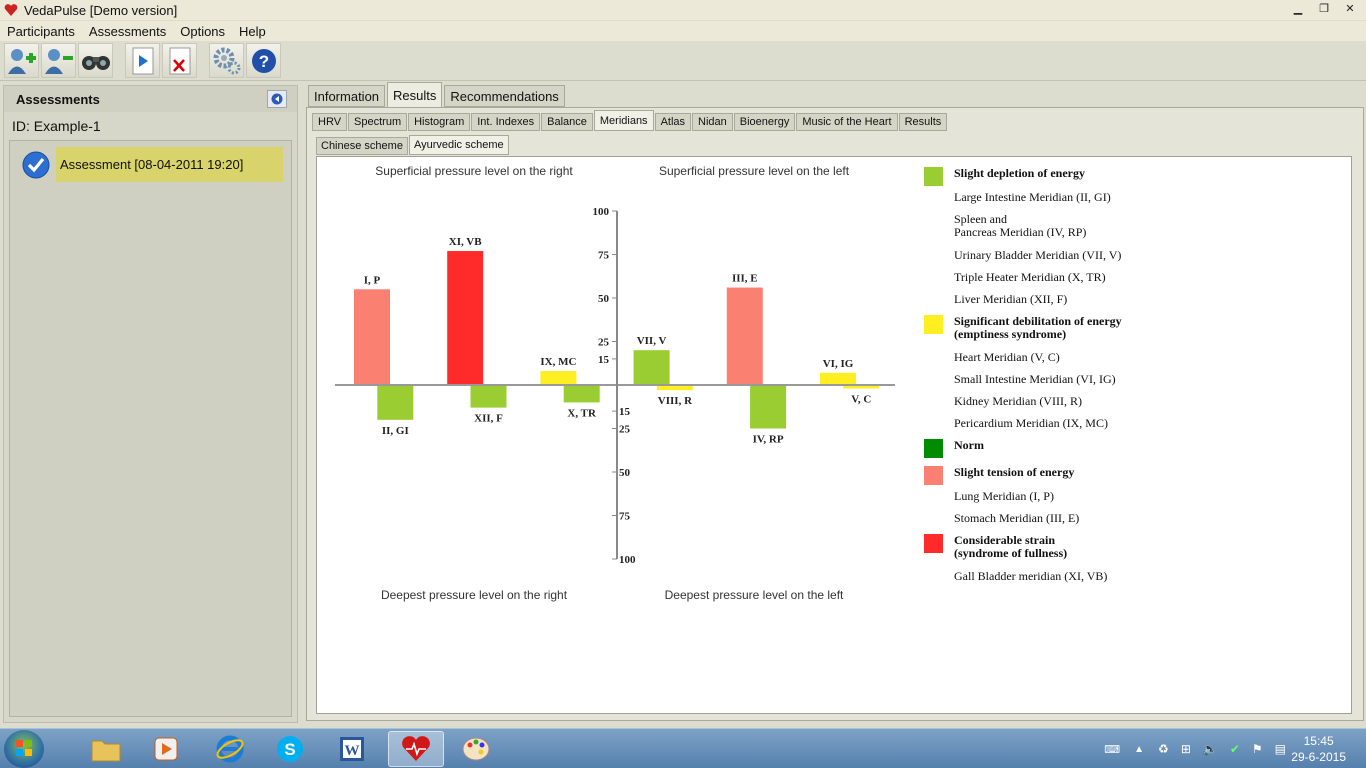 This screenshot has width=1366, height=768. Describe the element at coordinates (625, 473) in the screenshot. I see `y-tick-down-label-2: 50` at that location.